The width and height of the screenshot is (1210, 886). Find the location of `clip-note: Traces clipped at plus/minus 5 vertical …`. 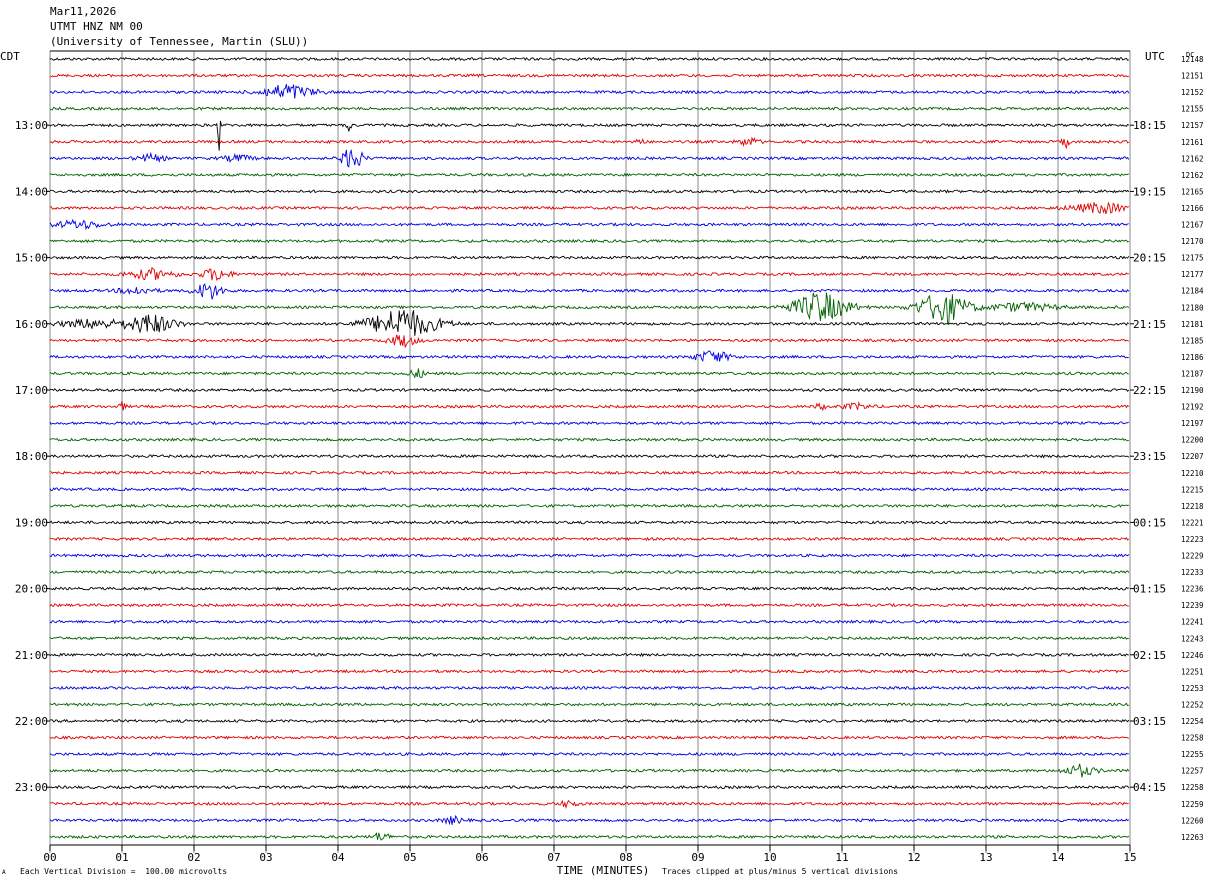

clip-note: Traces clipped at plus/minus 5 vertical … is located at coordinates (780, 871).